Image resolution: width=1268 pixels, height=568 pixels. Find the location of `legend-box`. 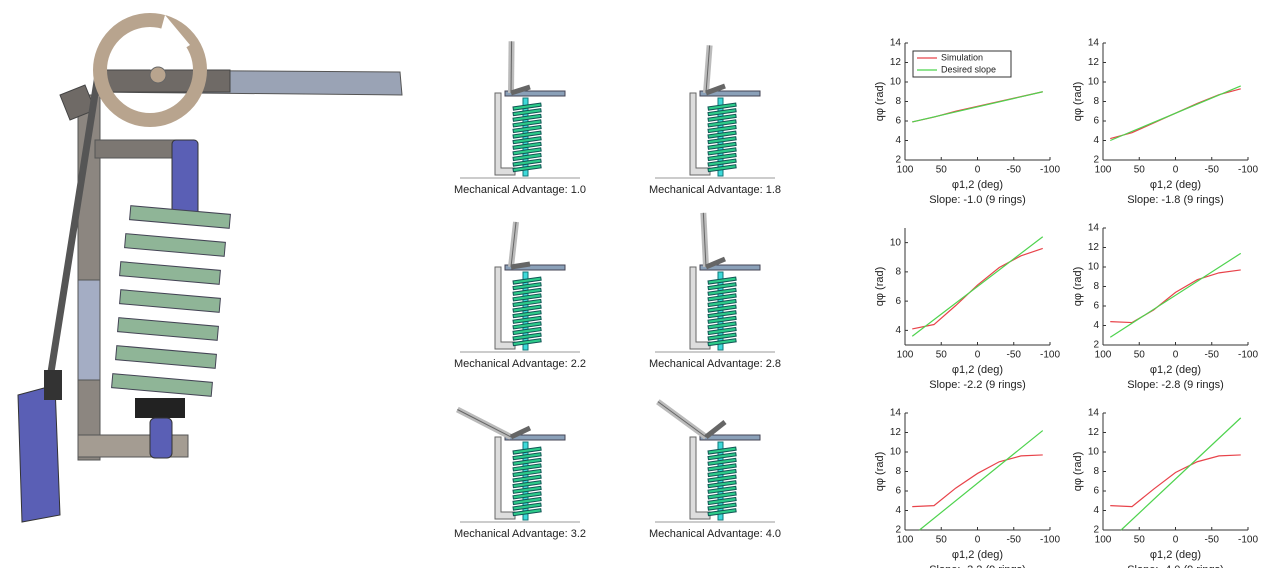

legend-box is located at coordinates (962, 64).